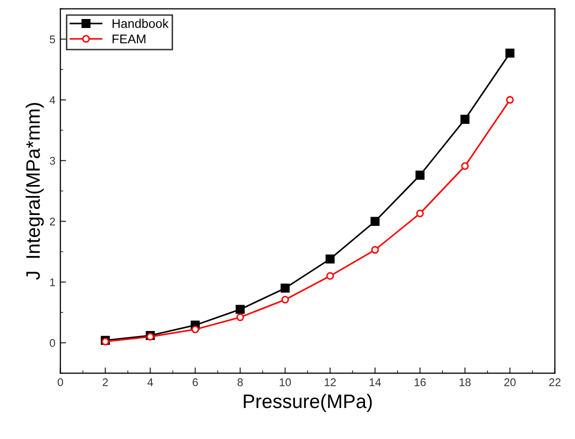 The height and width of the screenshot is (439, 575). What do you see at coordinates (53, 100) in the screenshot?
I see `y-tick-label: 4` at bounding box center [53, 100].